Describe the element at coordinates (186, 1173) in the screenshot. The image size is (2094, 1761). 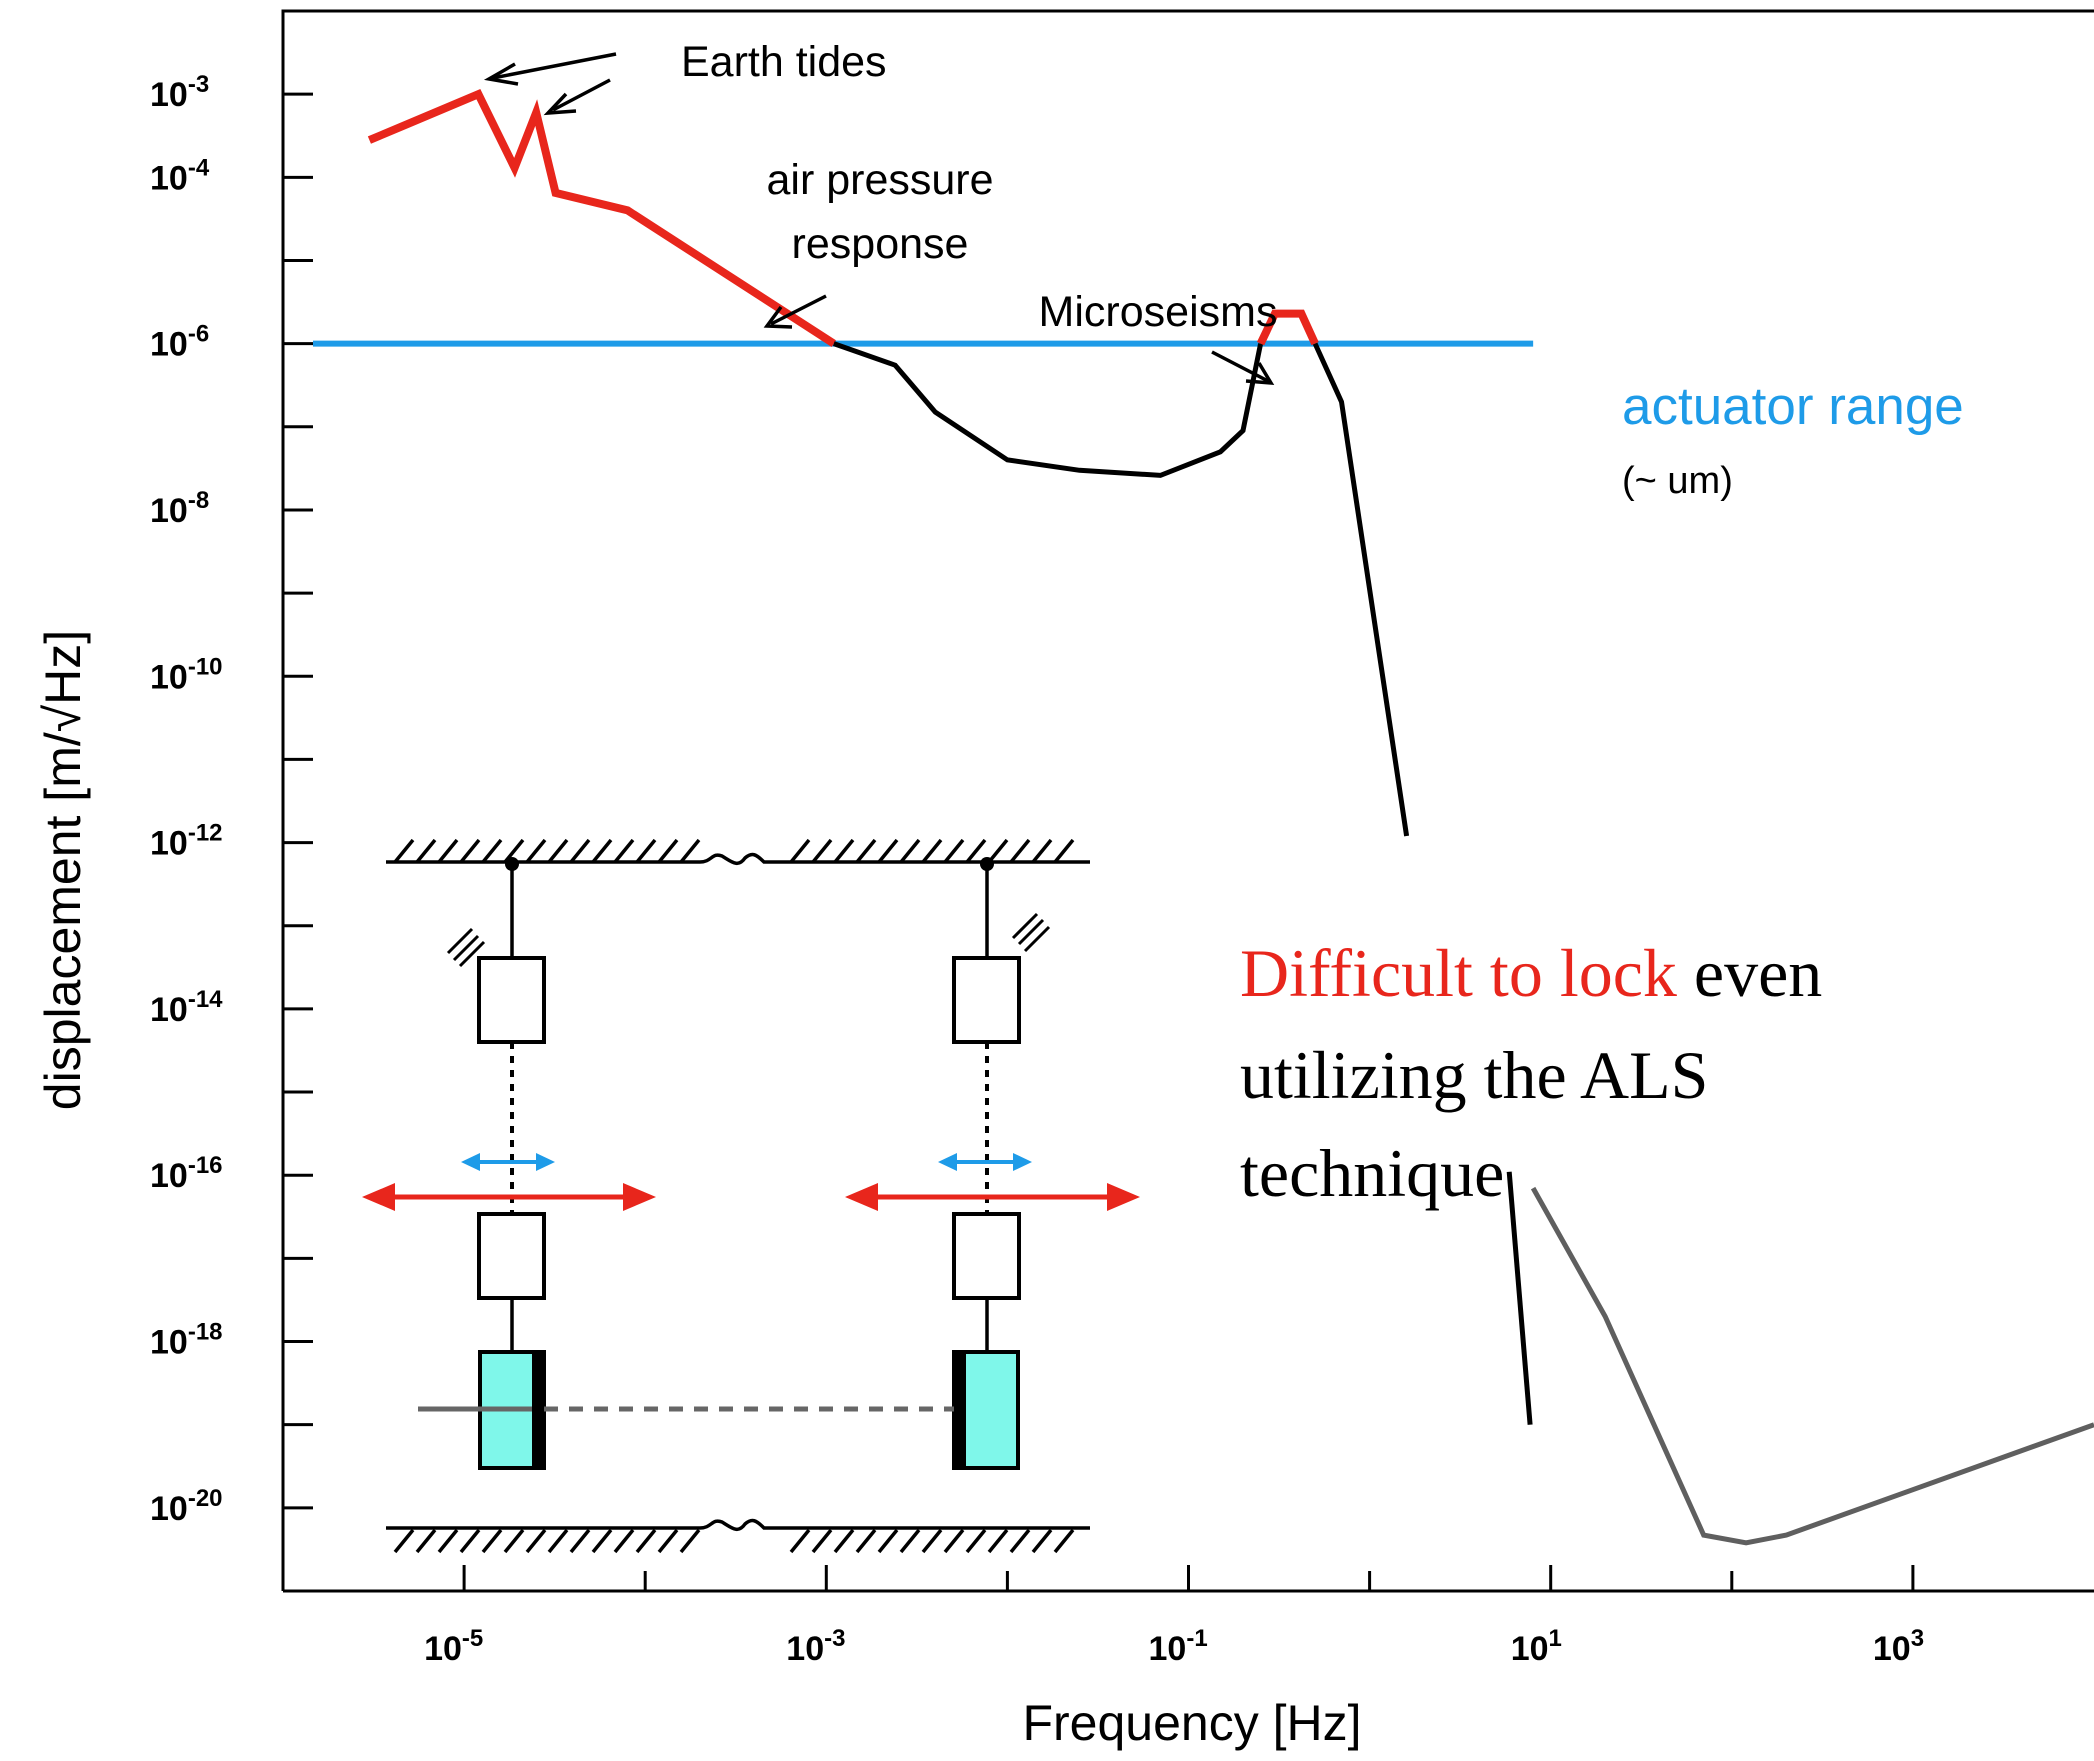
I see `y-tick-label: 10⁻¹⁶` at that location.